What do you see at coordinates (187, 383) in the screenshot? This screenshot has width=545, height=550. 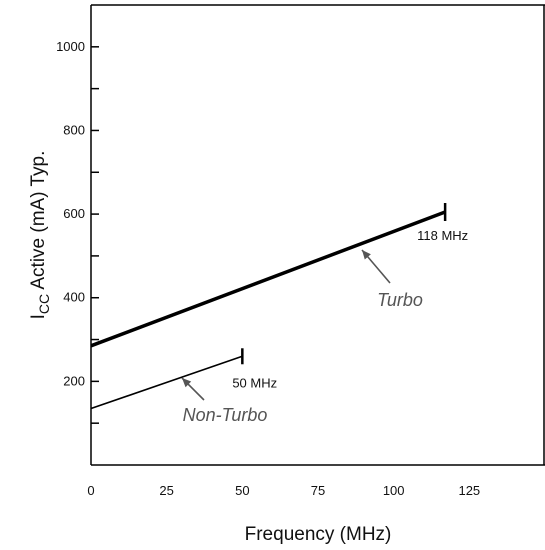 I see `non-turbo-arrow-head` at bounding box center [187, 383].